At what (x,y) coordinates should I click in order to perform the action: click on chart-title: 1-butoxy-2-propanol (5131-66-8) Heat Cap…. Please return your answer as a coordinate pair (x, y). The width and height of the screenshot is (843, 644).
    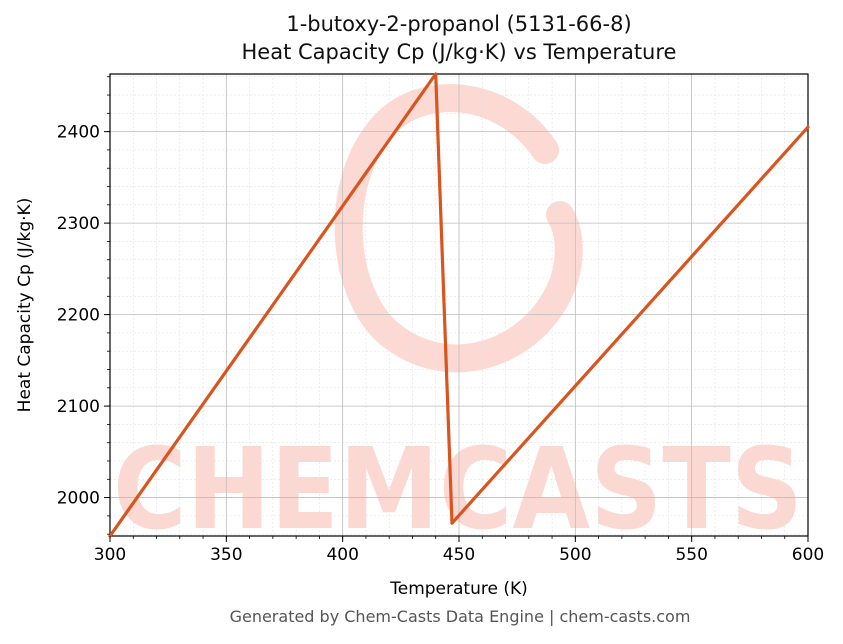
    Looking at the image, I should click on (459, 38).